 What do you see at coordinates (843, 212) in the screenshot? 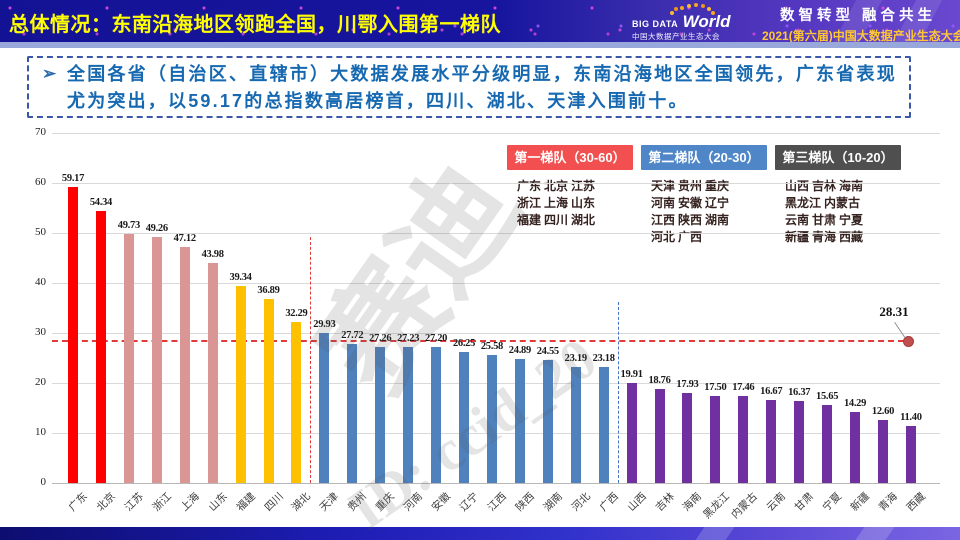
I see `tier-3-provinces: 山西 吉林 海南 黑龙江 内蒙古 云南 甘肃 宁夏 新疆 青海 西藏` at bounding box center [843, 212].